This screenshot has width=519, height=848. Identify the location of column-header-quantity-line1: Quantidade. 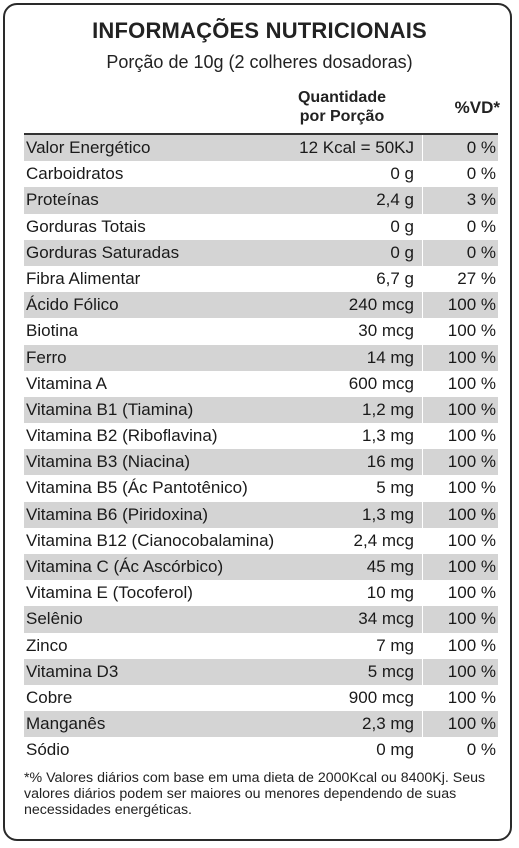
(341, 97).